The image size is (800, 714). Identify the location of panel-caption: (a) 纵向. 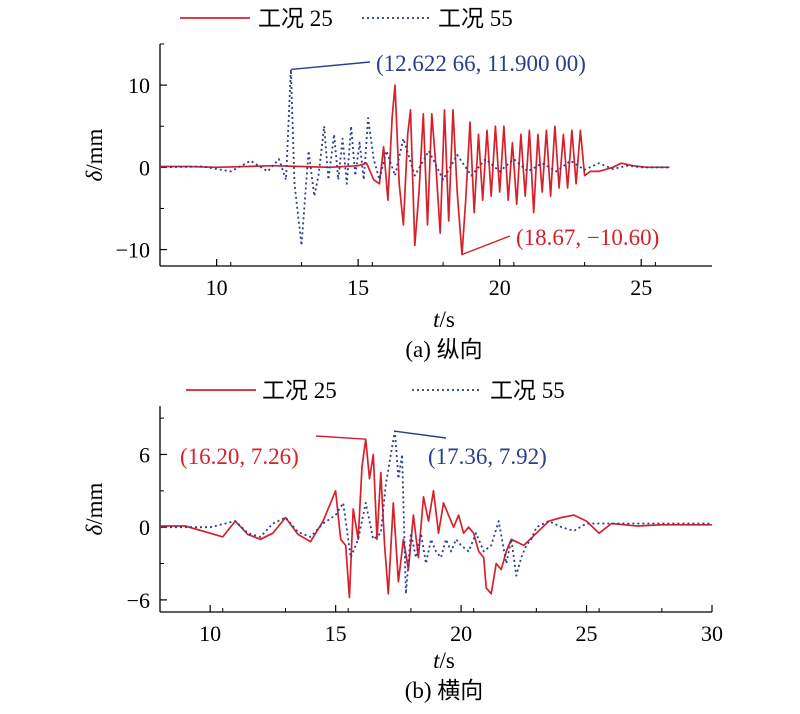
(443, 349).